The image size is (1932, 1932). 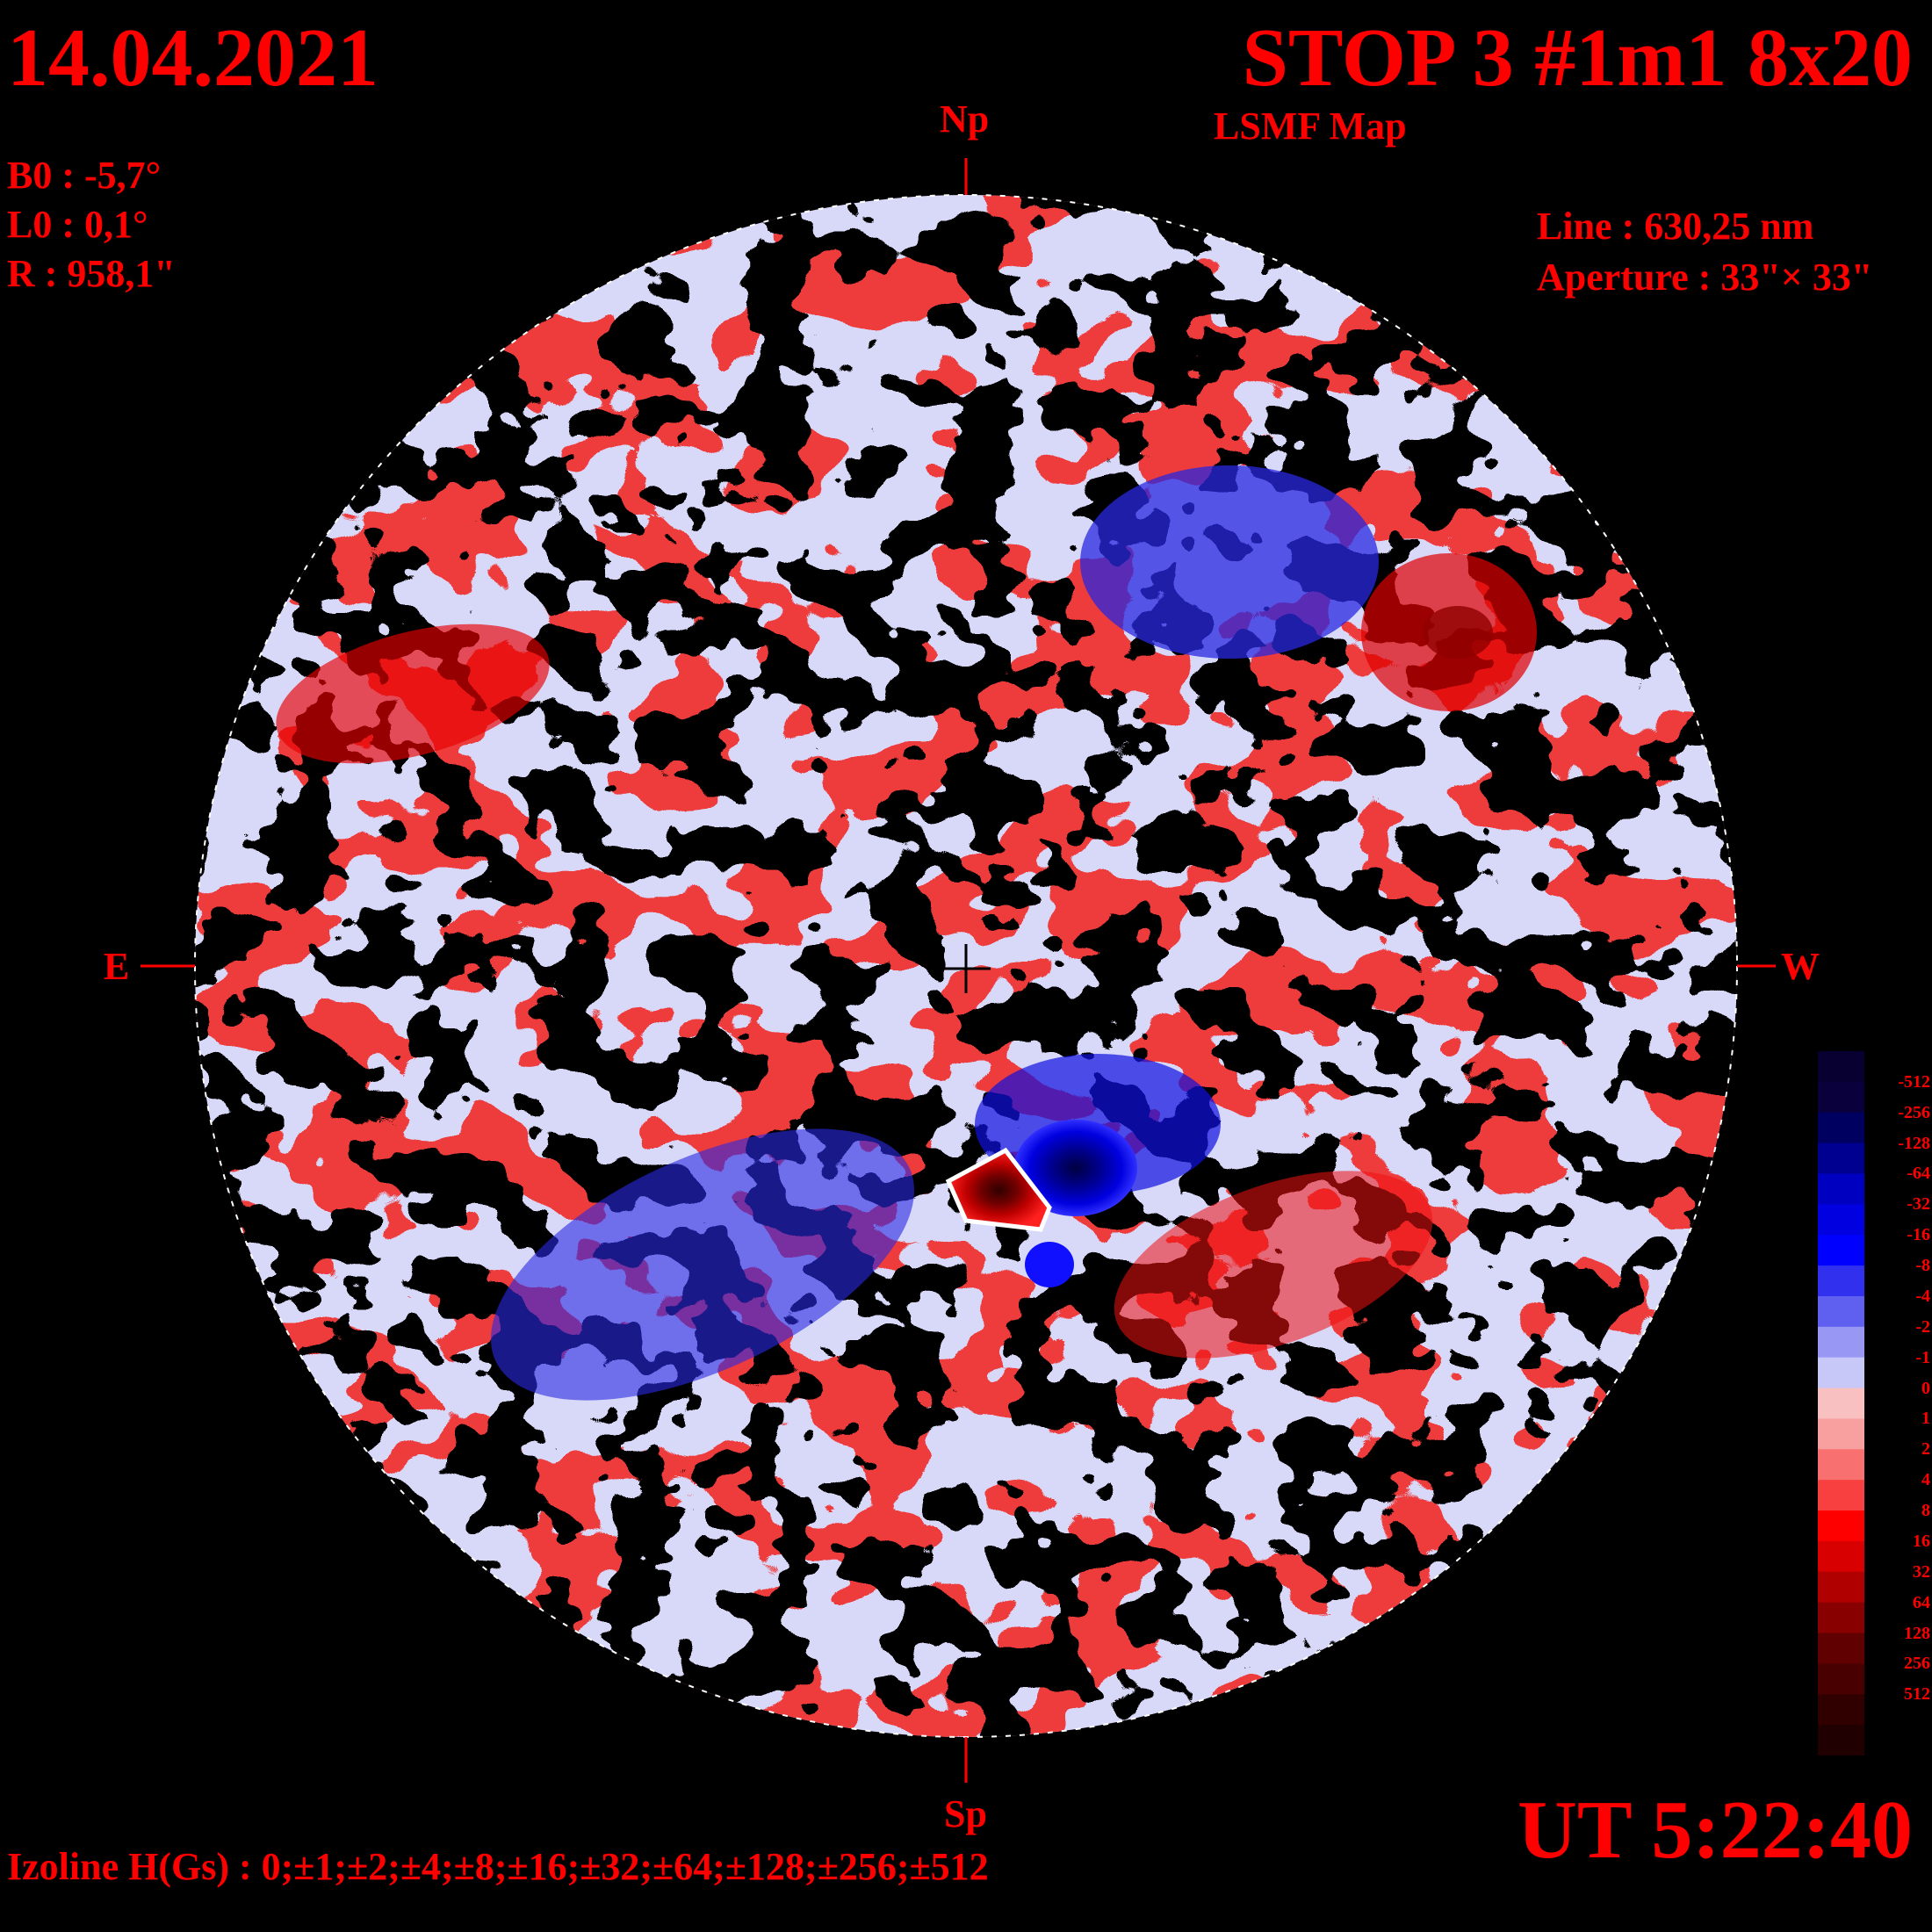 What do you see at coordinates (1925, 1450) in the screenshot?
I see `colorbar-tick-label: 2` at bounding box center [1925, 1450].